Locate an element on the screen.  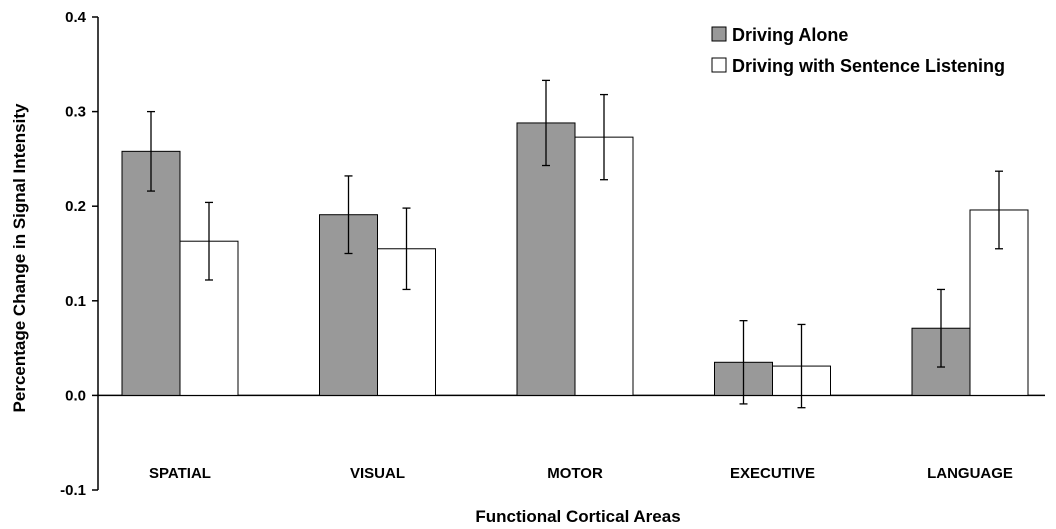
legend-label-driving-alone: Driving Alone is located at coordinates (790, 35).